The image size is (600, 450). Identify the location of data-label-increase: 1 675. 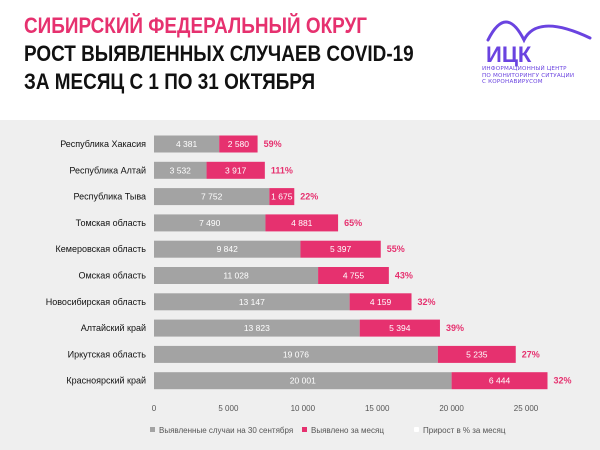
(282, 197).